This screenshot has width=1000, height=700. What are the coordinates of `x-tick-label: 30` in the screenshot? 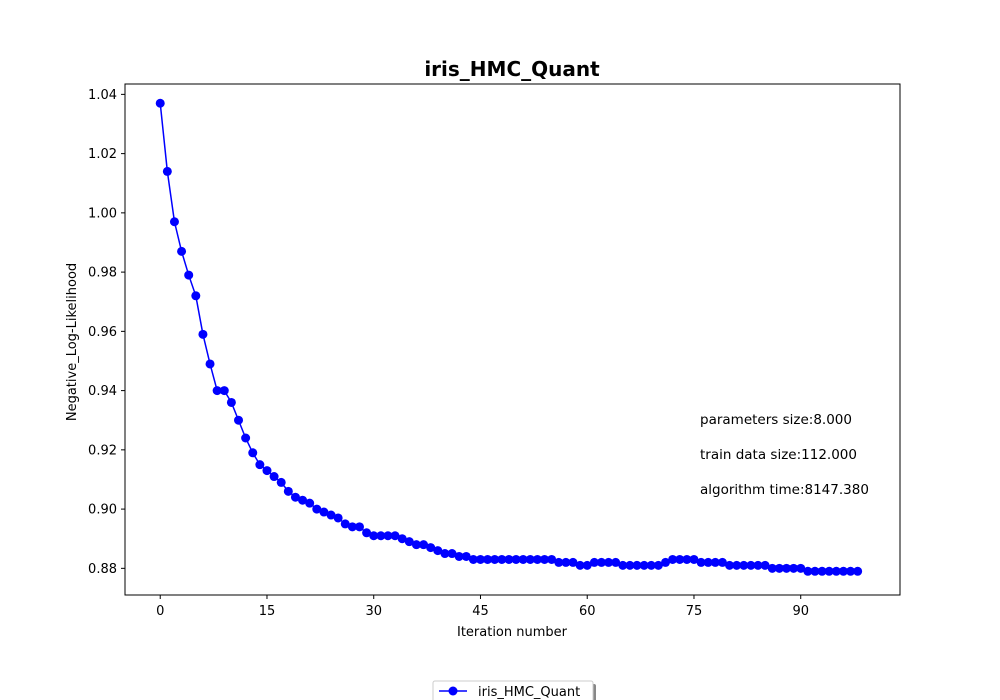 It's located at (373, 611).